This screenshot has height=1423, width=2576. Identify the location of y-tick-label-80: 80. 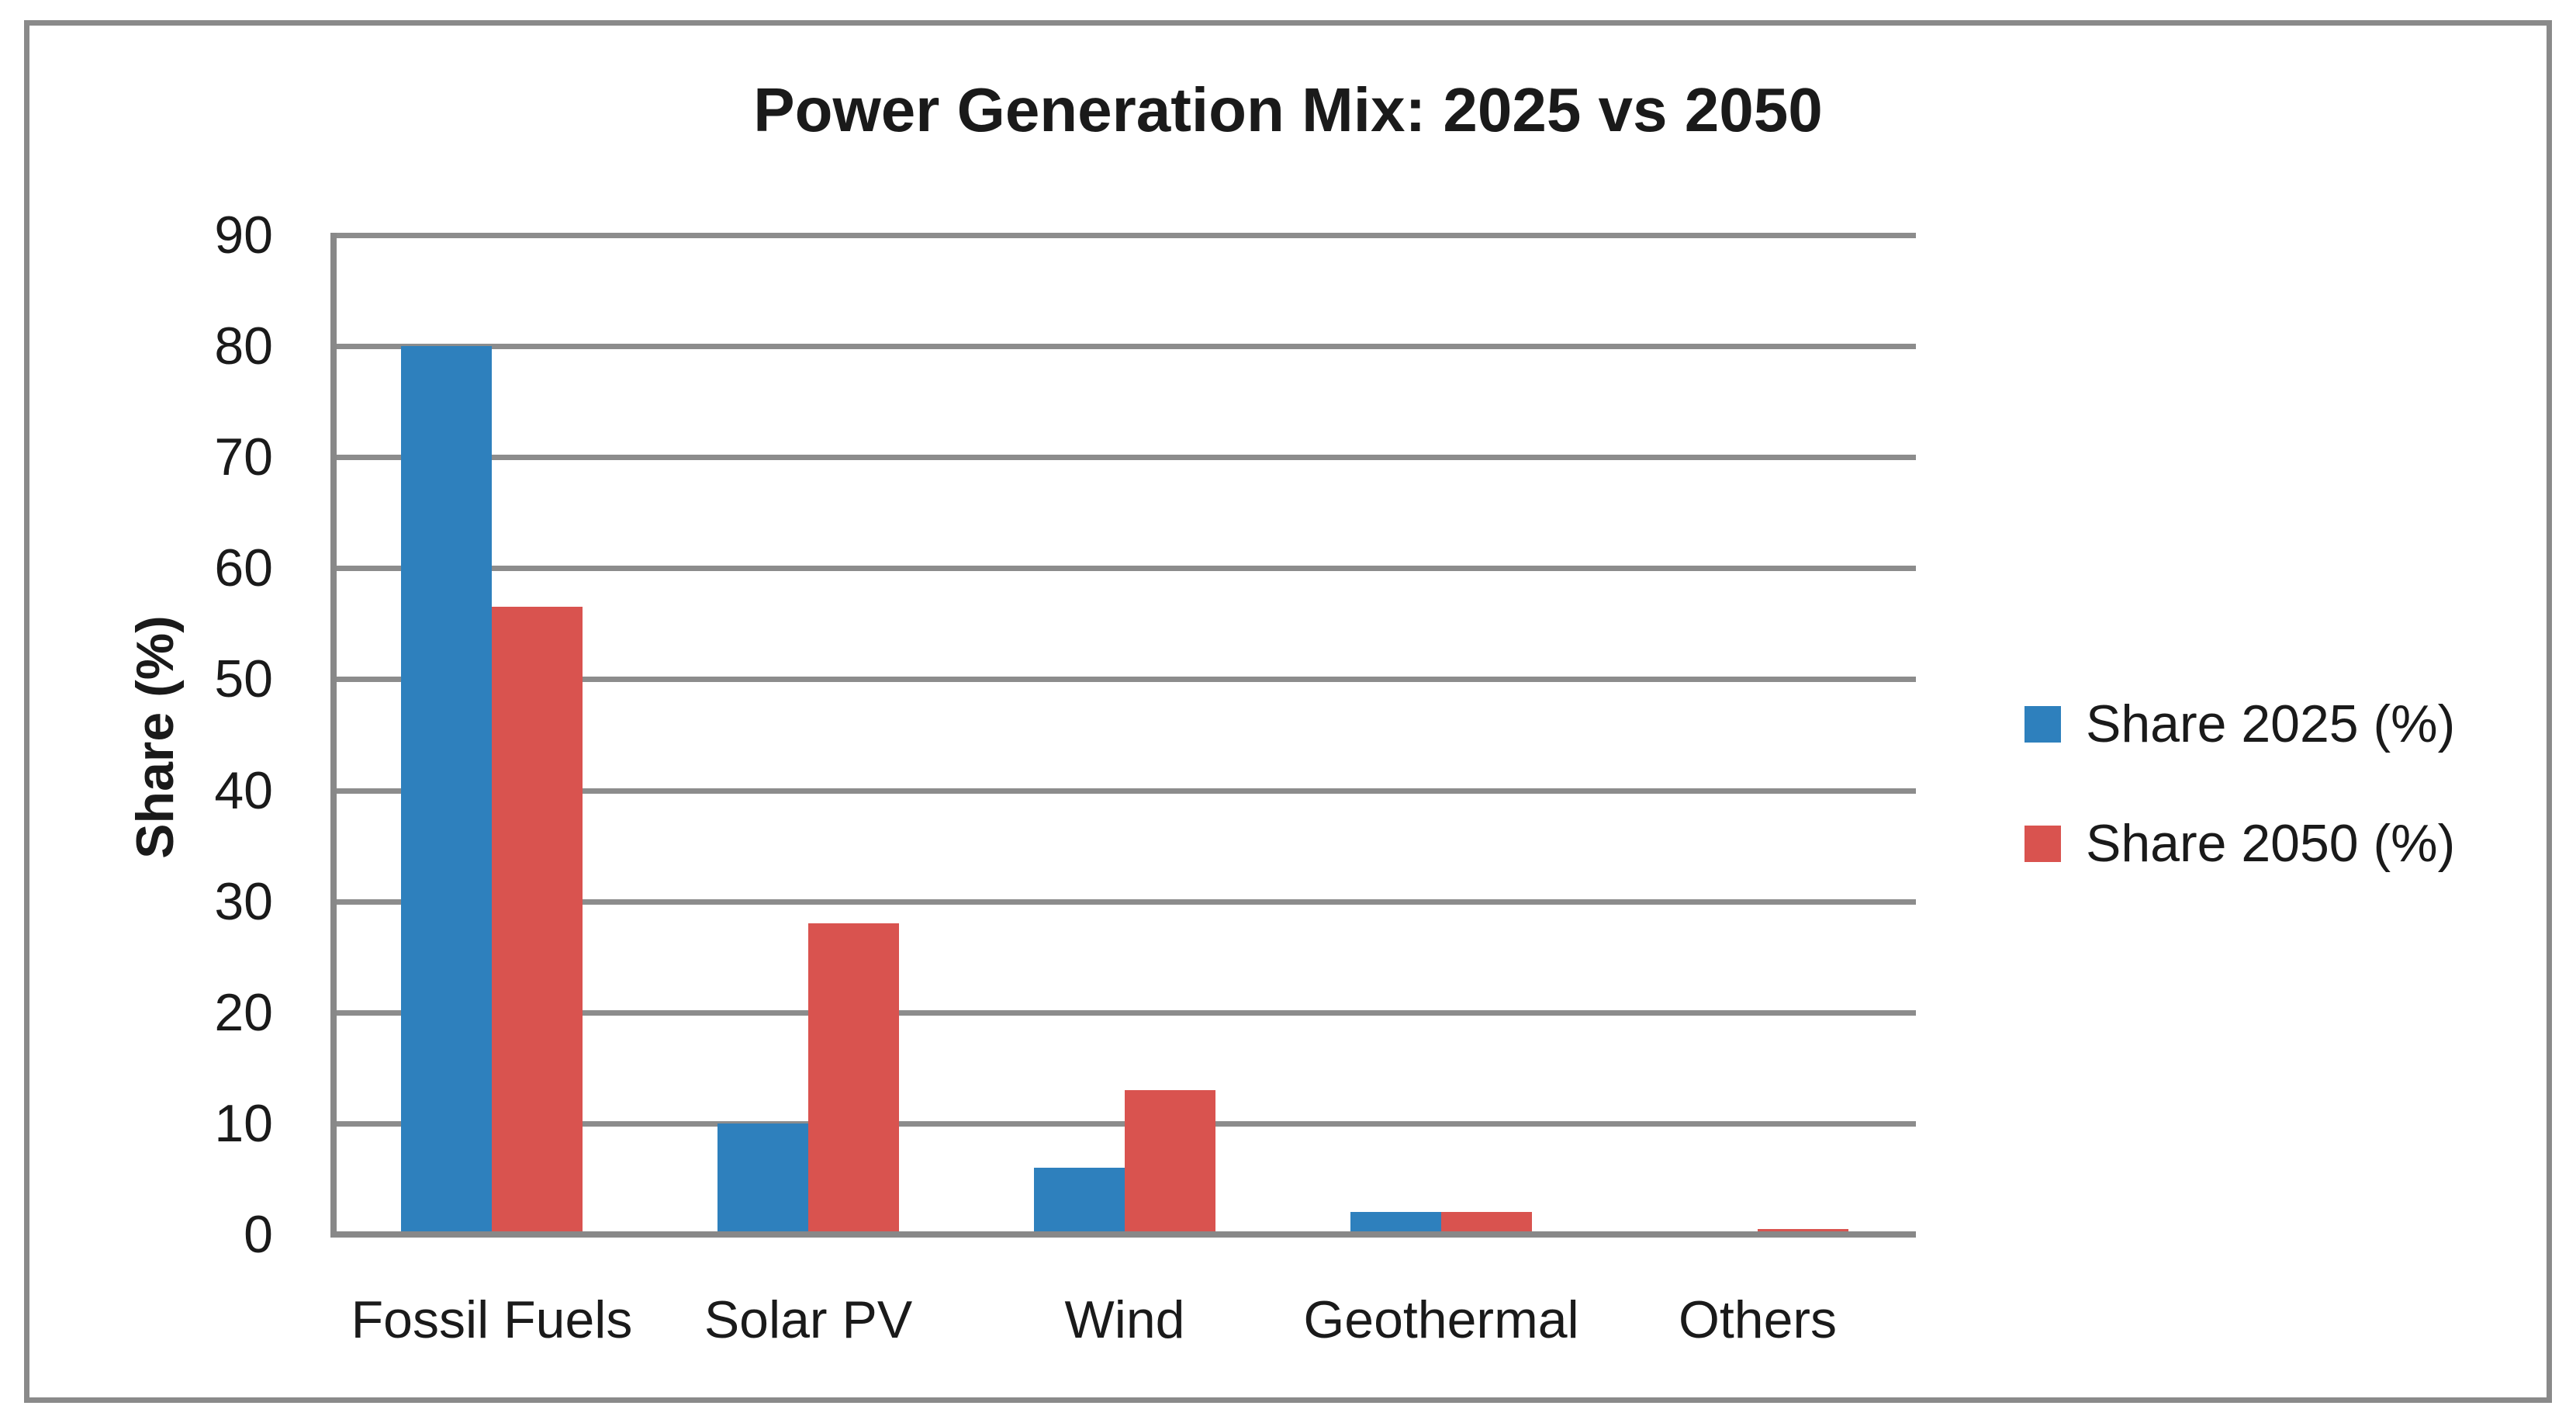
(243, 347).